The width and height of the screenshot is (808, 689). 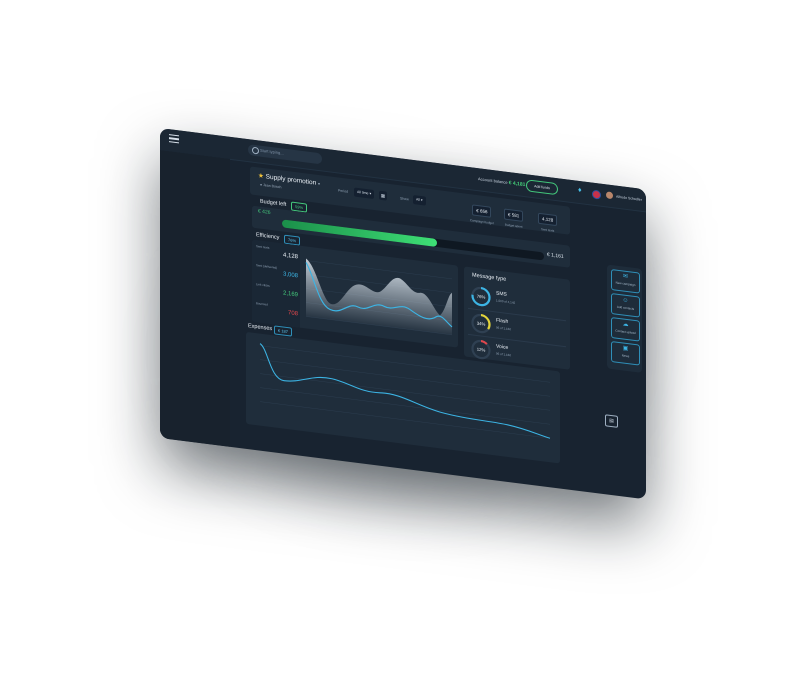 What do you see at coordinates (383, 195) in the screenshot?
I see `calendar-icon: ▦` at bounding box center [383, 195].